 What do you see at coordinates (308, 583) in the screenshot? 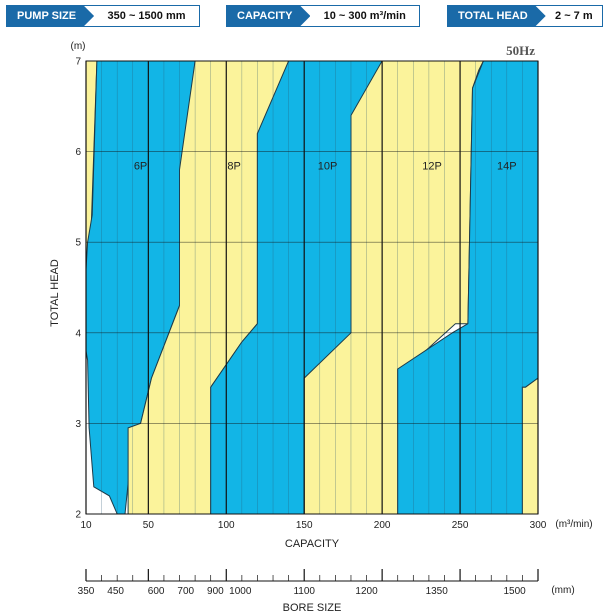
I see `bore-size-scale: 350 450 600 700 900 1000 1100 1200 1350 1500` at bounding box center [308, 583].